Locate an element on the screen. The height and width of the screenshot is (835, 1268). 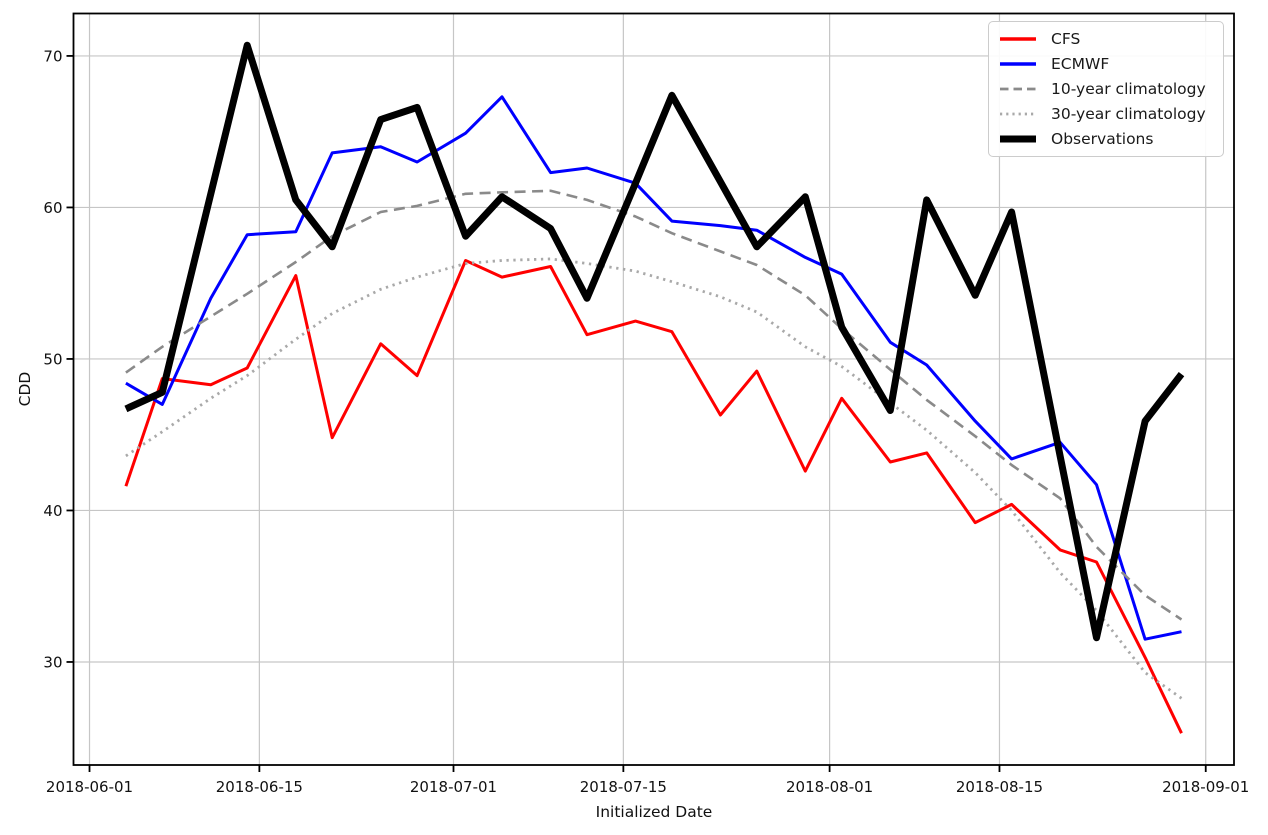
x-tick-label: 2018-06-01 is located at coordinates (89, 787).